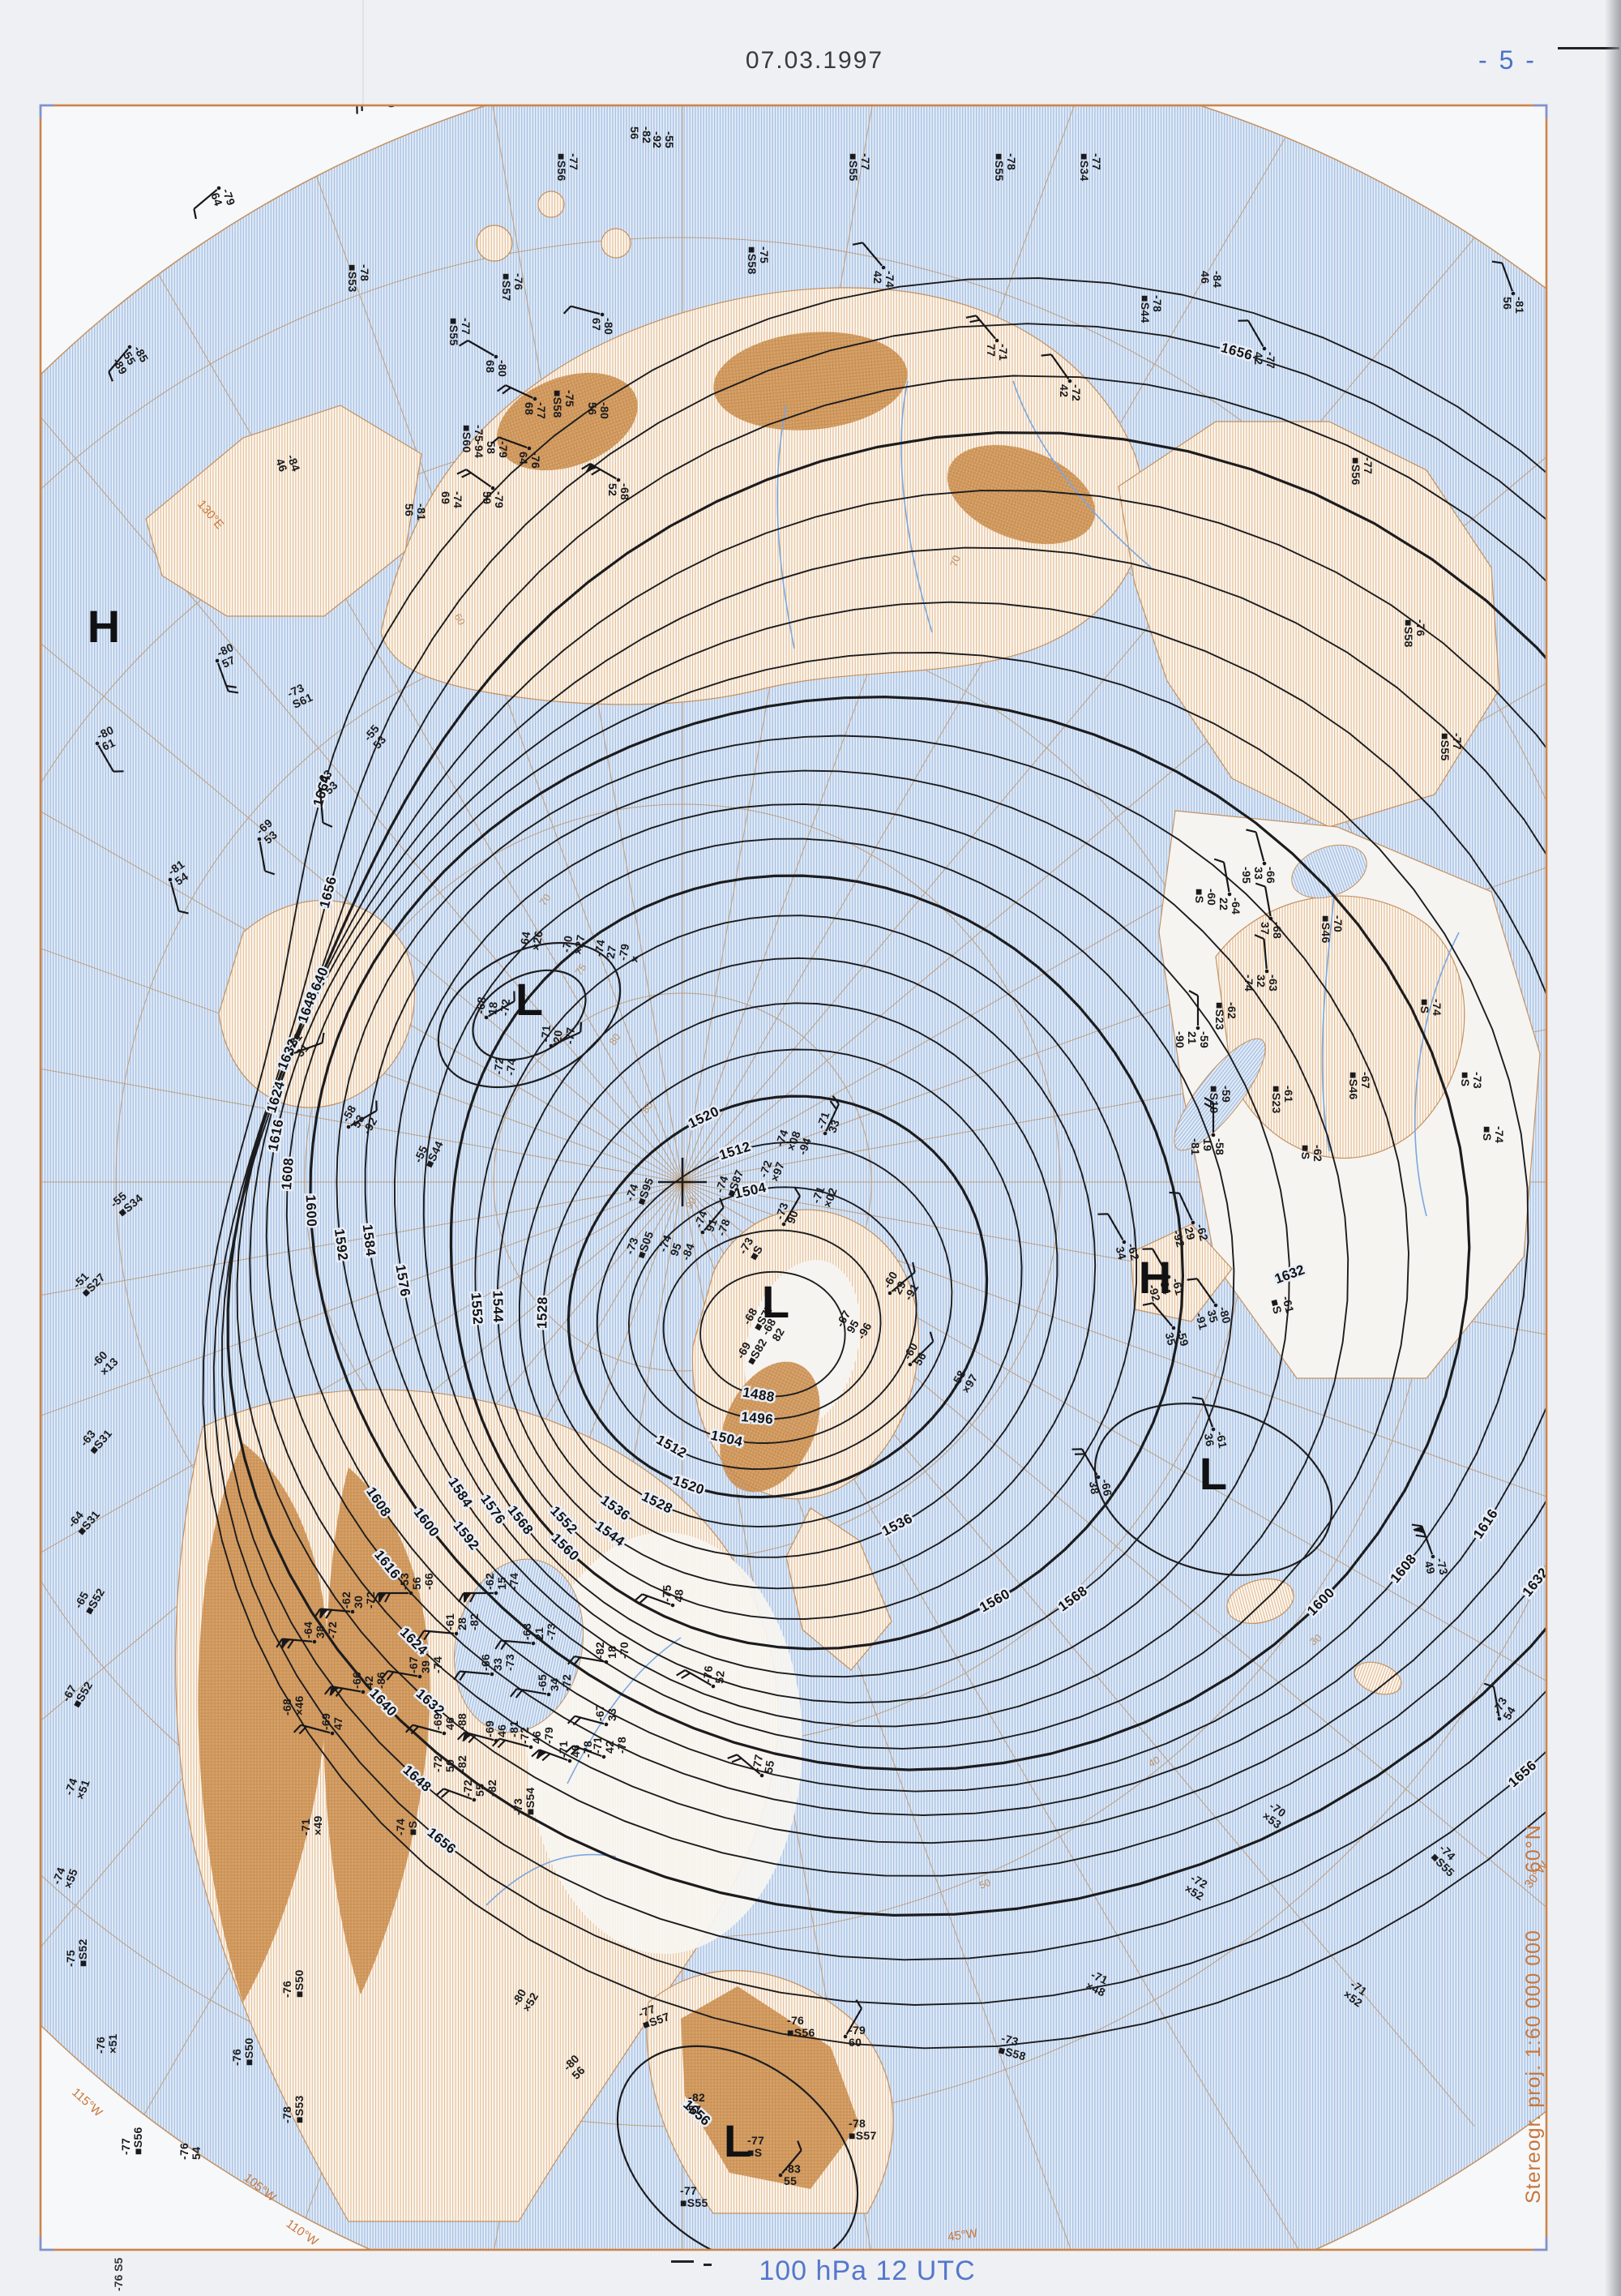 This screenshot has height=2296, width=1621. I want to click on station-value: 42, so click(368, 1683).